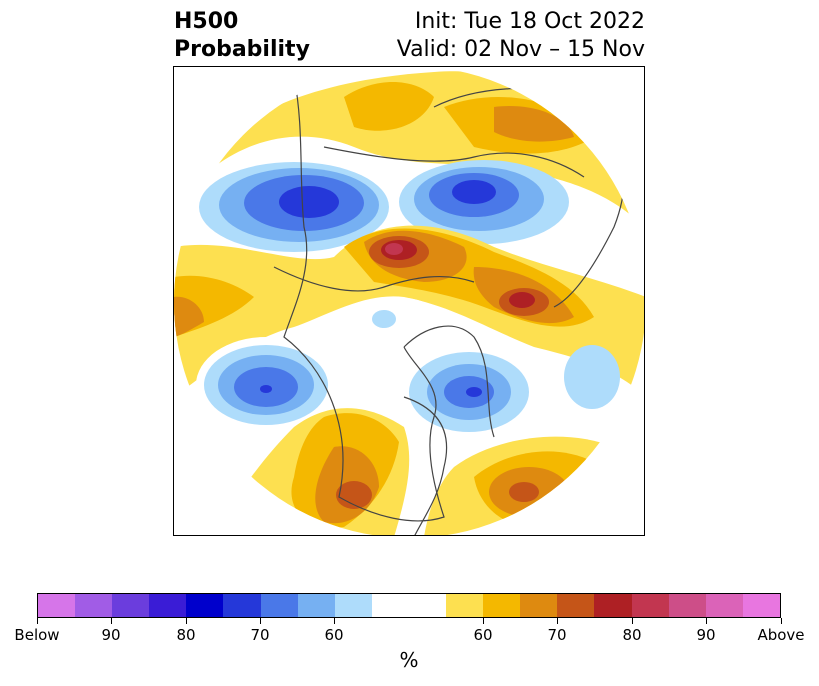 Image resolution: width=819 pixels, height=686 pixels. I want to click on valid-range: Valid: 02 Nov – 15 Nov, so click(520, 49).